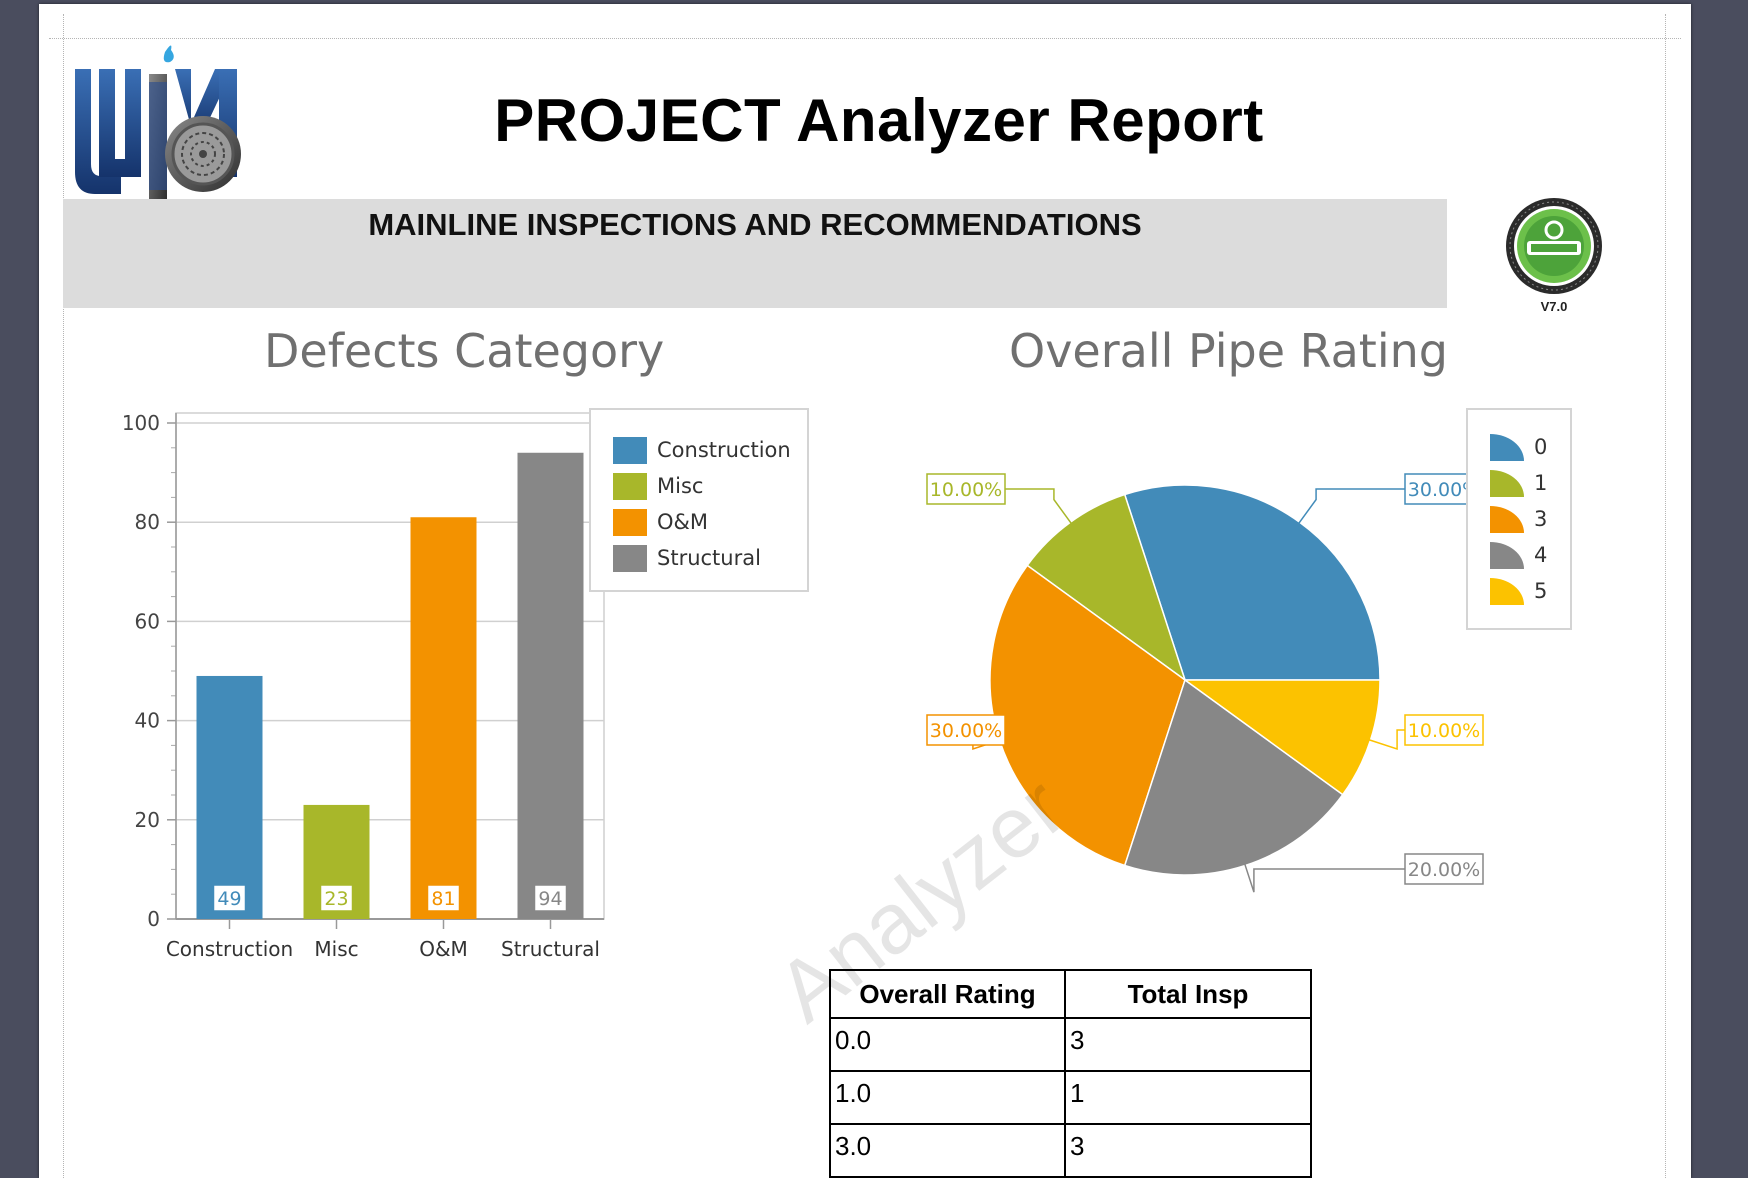 The width and height of the screenshot is (1748, 1178). I want to click on y-tick-label: 40, so click(147, 721).